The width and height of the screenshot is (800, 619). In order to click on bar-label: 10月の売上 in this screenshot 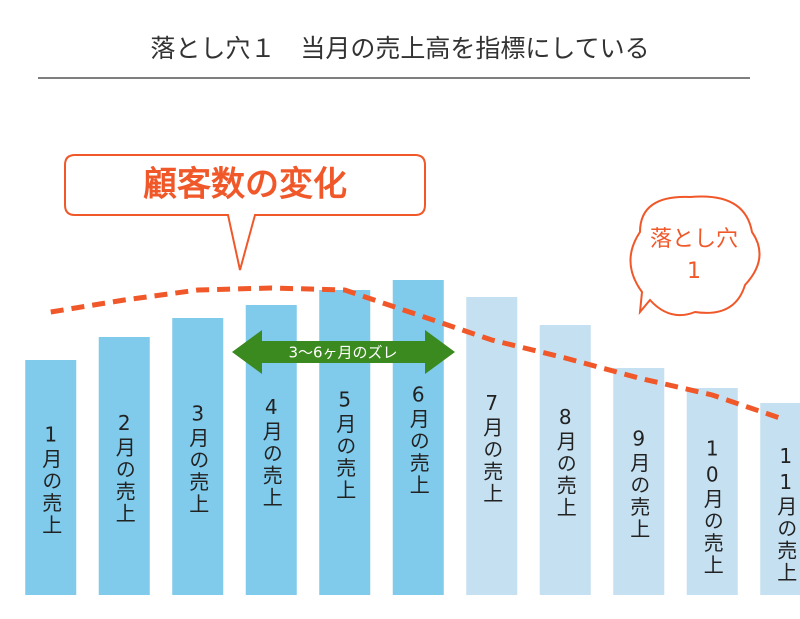, I will do `click(712, 507)`.